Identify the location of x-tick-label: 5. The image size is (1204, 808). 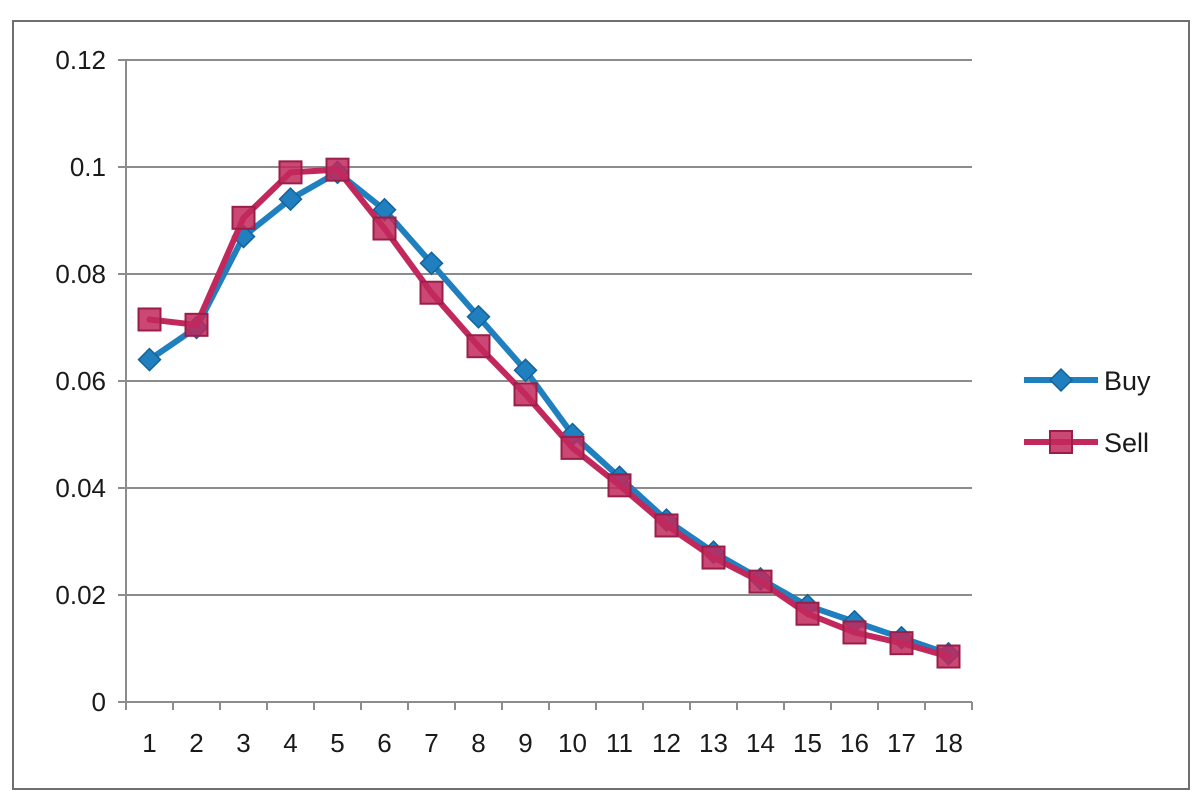
(337, 743).